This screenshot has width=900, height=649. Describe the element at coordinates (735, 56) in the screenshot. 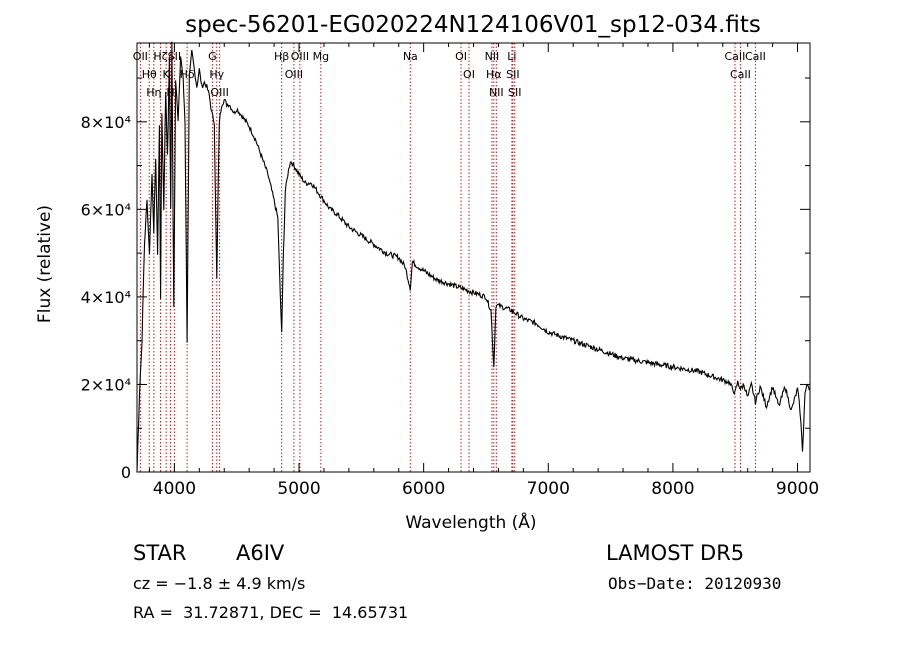

I see `line-label-24: CaII` at that location.